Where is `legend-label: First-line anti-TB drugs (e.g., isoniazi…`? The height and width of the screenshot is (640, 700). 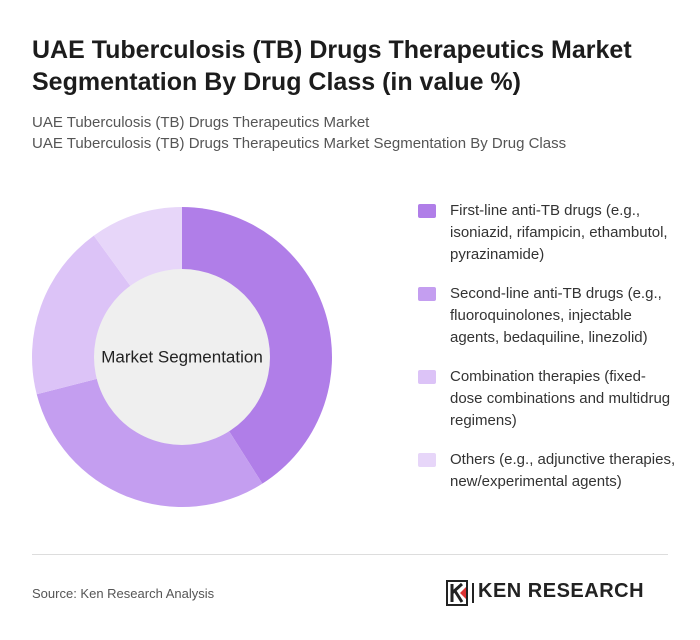
legend-label: First-line anti-TB drugs (e.g., isoniazi… is located at coordinates (559, 232).